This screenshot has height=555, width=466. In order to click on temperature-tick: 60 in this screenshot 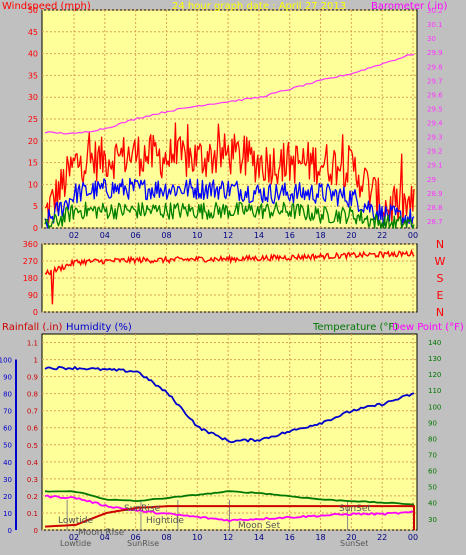, I will do `click(432, 472)`.